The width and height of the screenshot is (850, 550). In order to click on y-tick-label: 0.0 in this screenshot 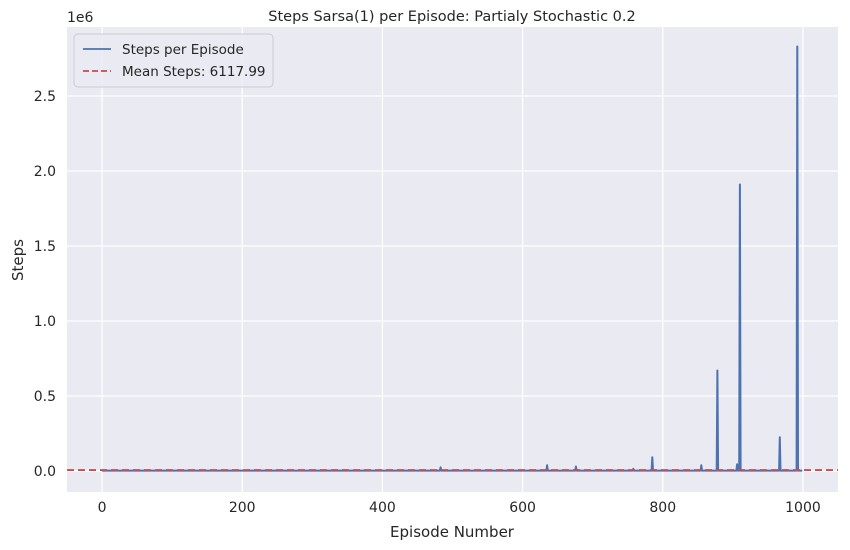, I will do `click(45, 472)`.